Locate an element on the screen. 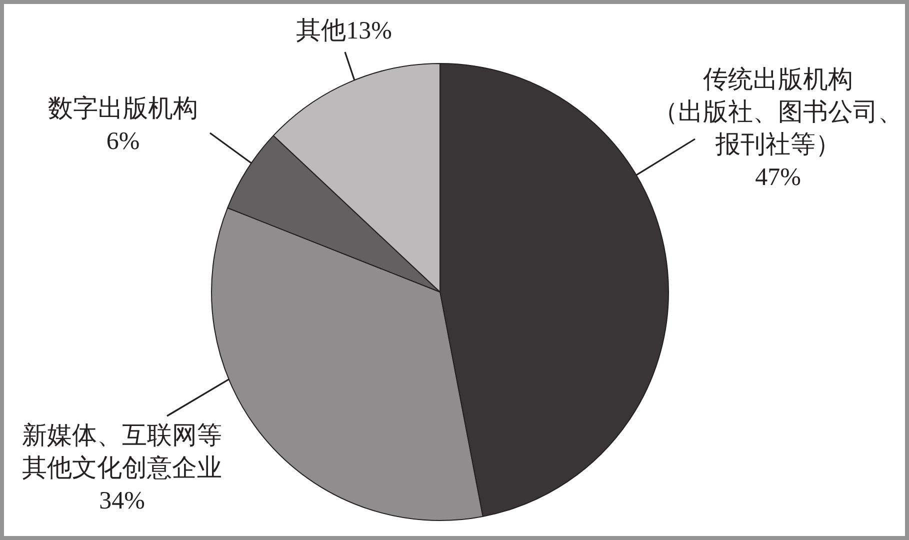  data-label: 6% is located at coordinates (123, 142).